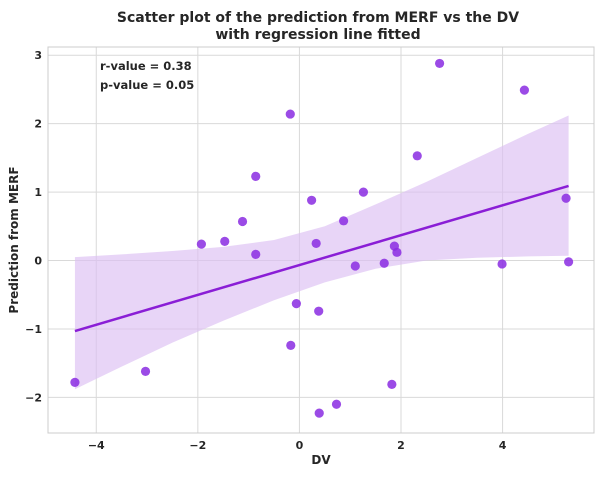 The width and height of the screenshot is (600, 477). I want to click on x-tick-labels: −4 −2 0 2 4, so click(297, 445).